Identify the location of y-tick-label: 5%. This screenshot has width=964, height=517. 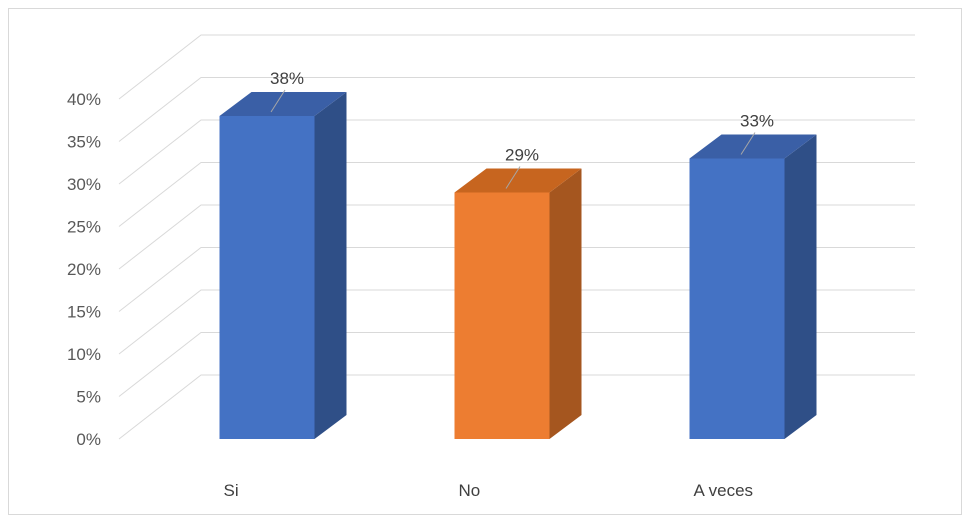
(88, 397).